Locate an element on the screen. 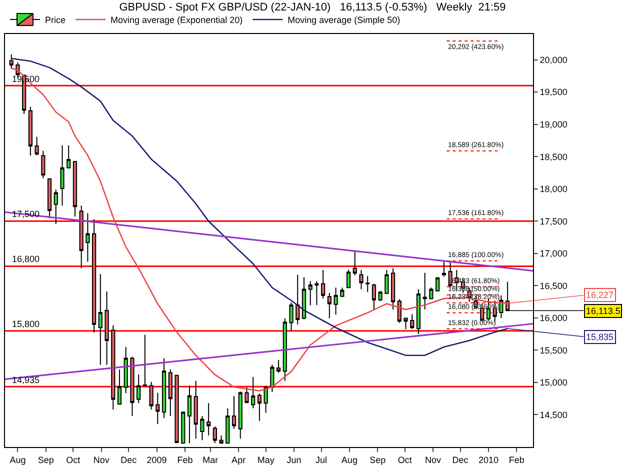 The image size is (625, 469). y-tick-label: 19,500 is located at coordinates (554, 92).